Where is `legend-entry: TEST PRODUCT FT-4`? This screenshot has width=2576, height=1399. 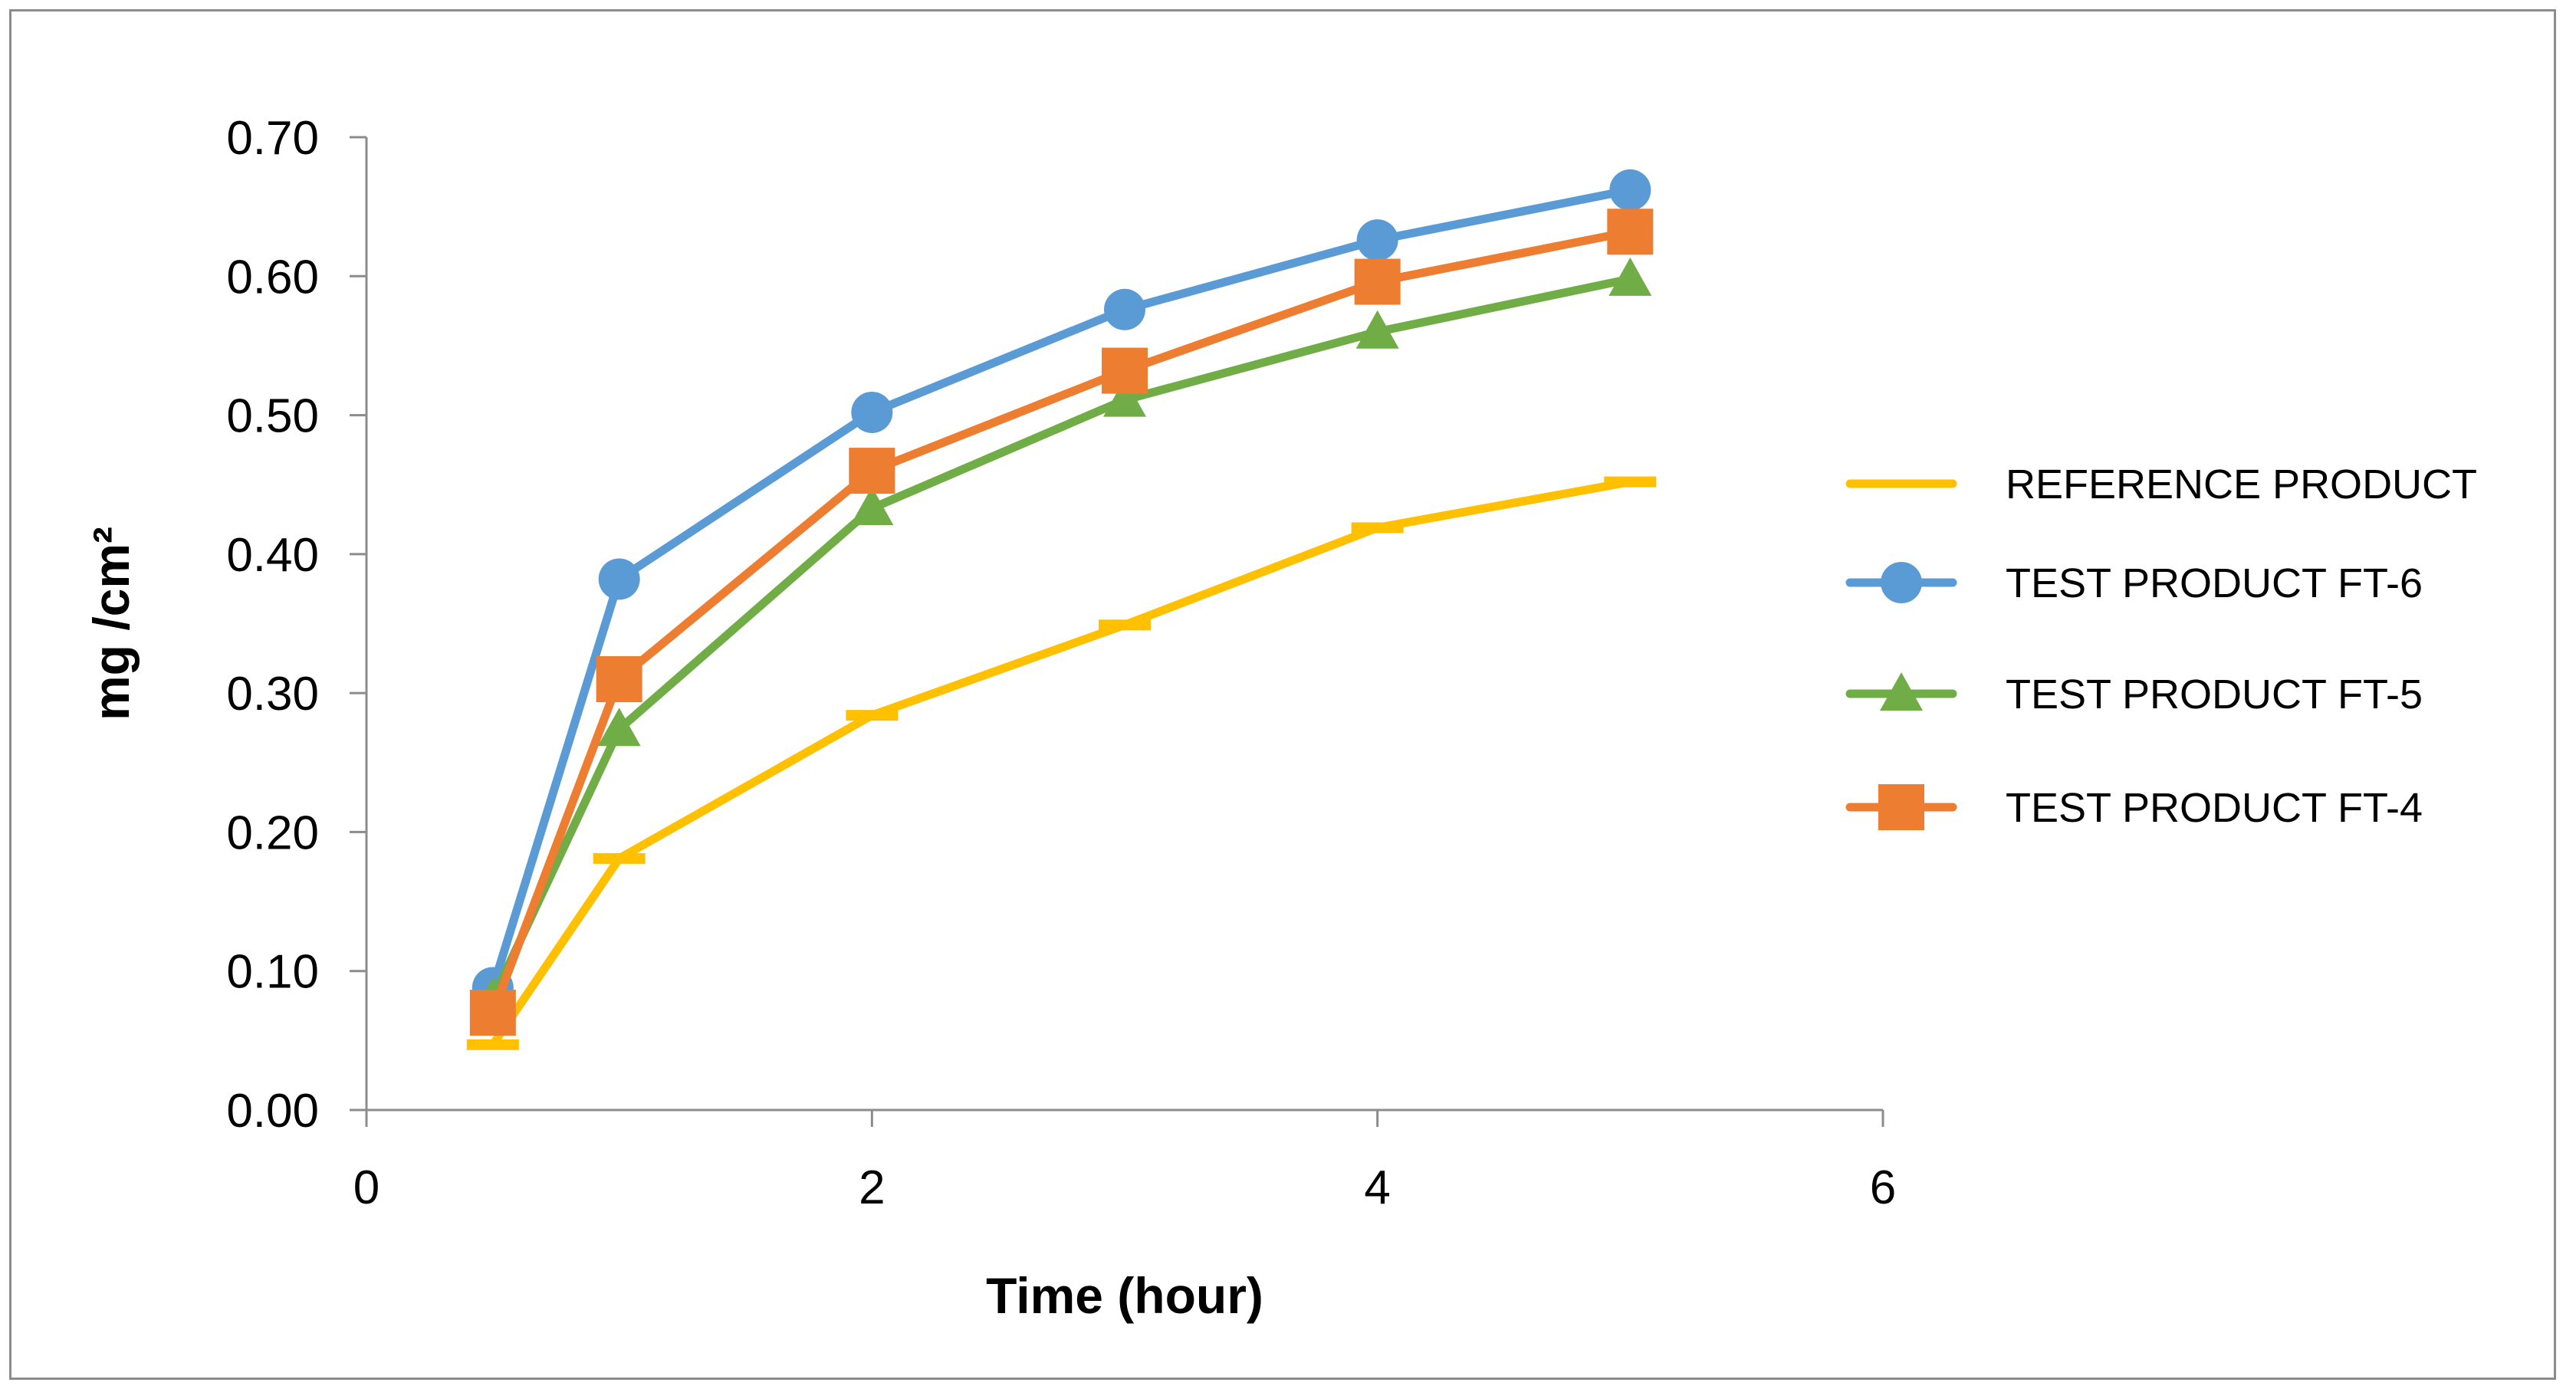
legend-entry: TEST PRODUCT FT-4 is located at coordinates (2134, 807).